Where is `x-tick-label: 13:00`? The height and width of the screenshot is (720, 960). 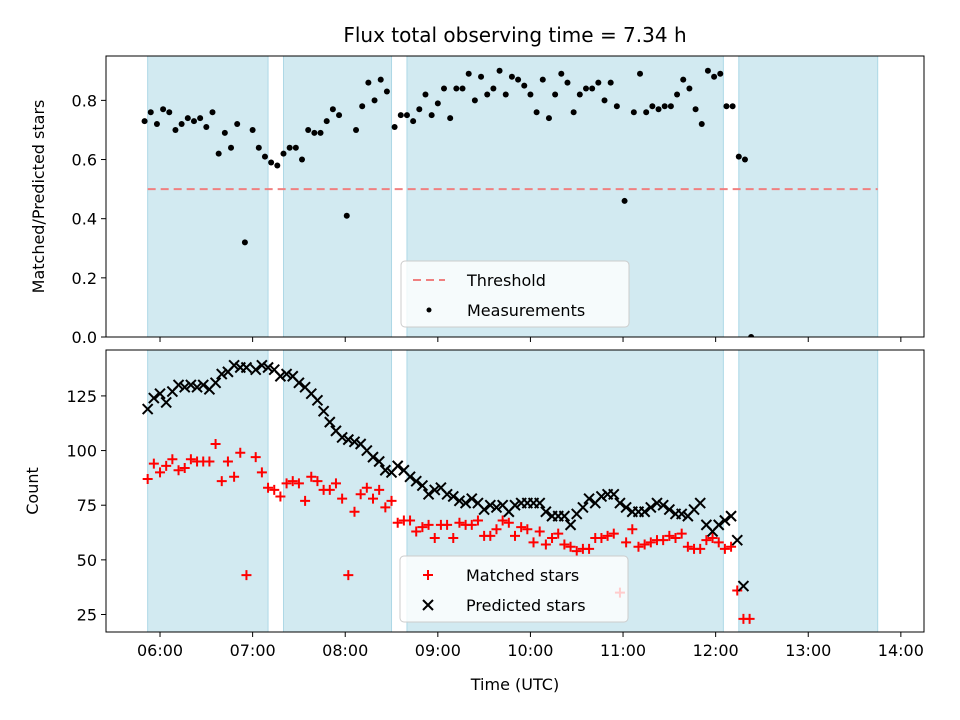 x-tick-label: 13:00 is located at coordinates (808, 650).